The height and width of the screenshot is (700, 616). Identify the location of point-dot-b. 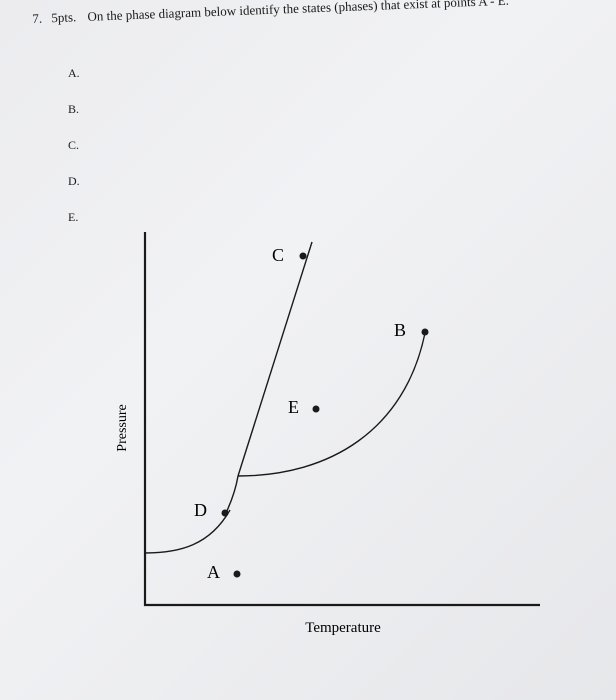
(425, 332).